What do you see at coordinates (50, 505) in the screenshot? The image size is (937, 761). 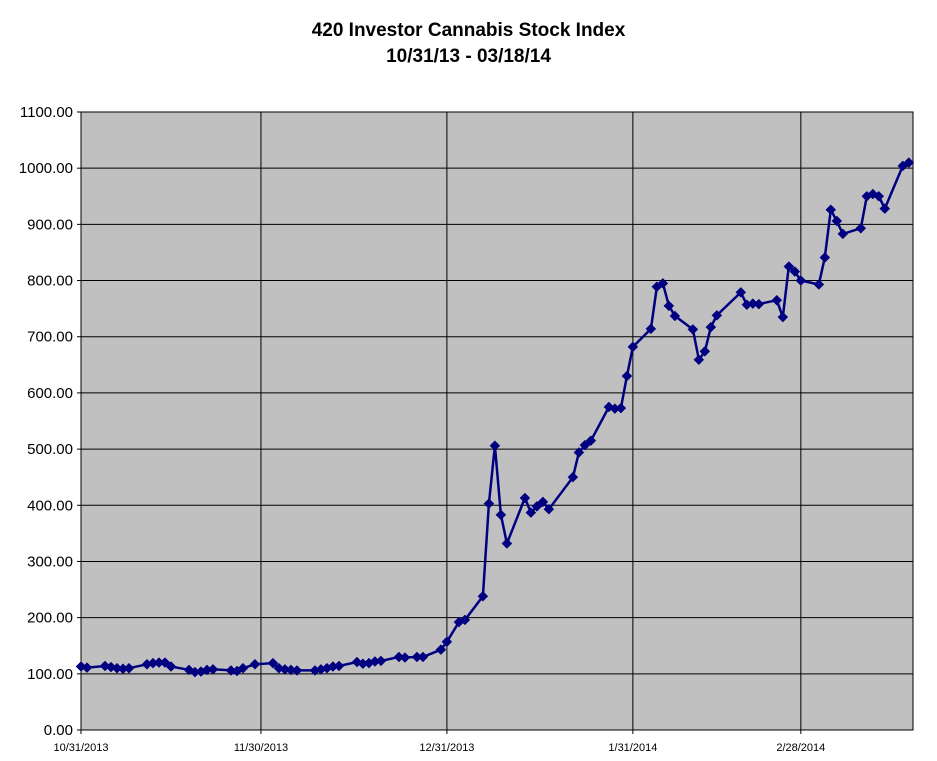 I see `y-tick-label: 400.00` at bounding box center [50, 505].